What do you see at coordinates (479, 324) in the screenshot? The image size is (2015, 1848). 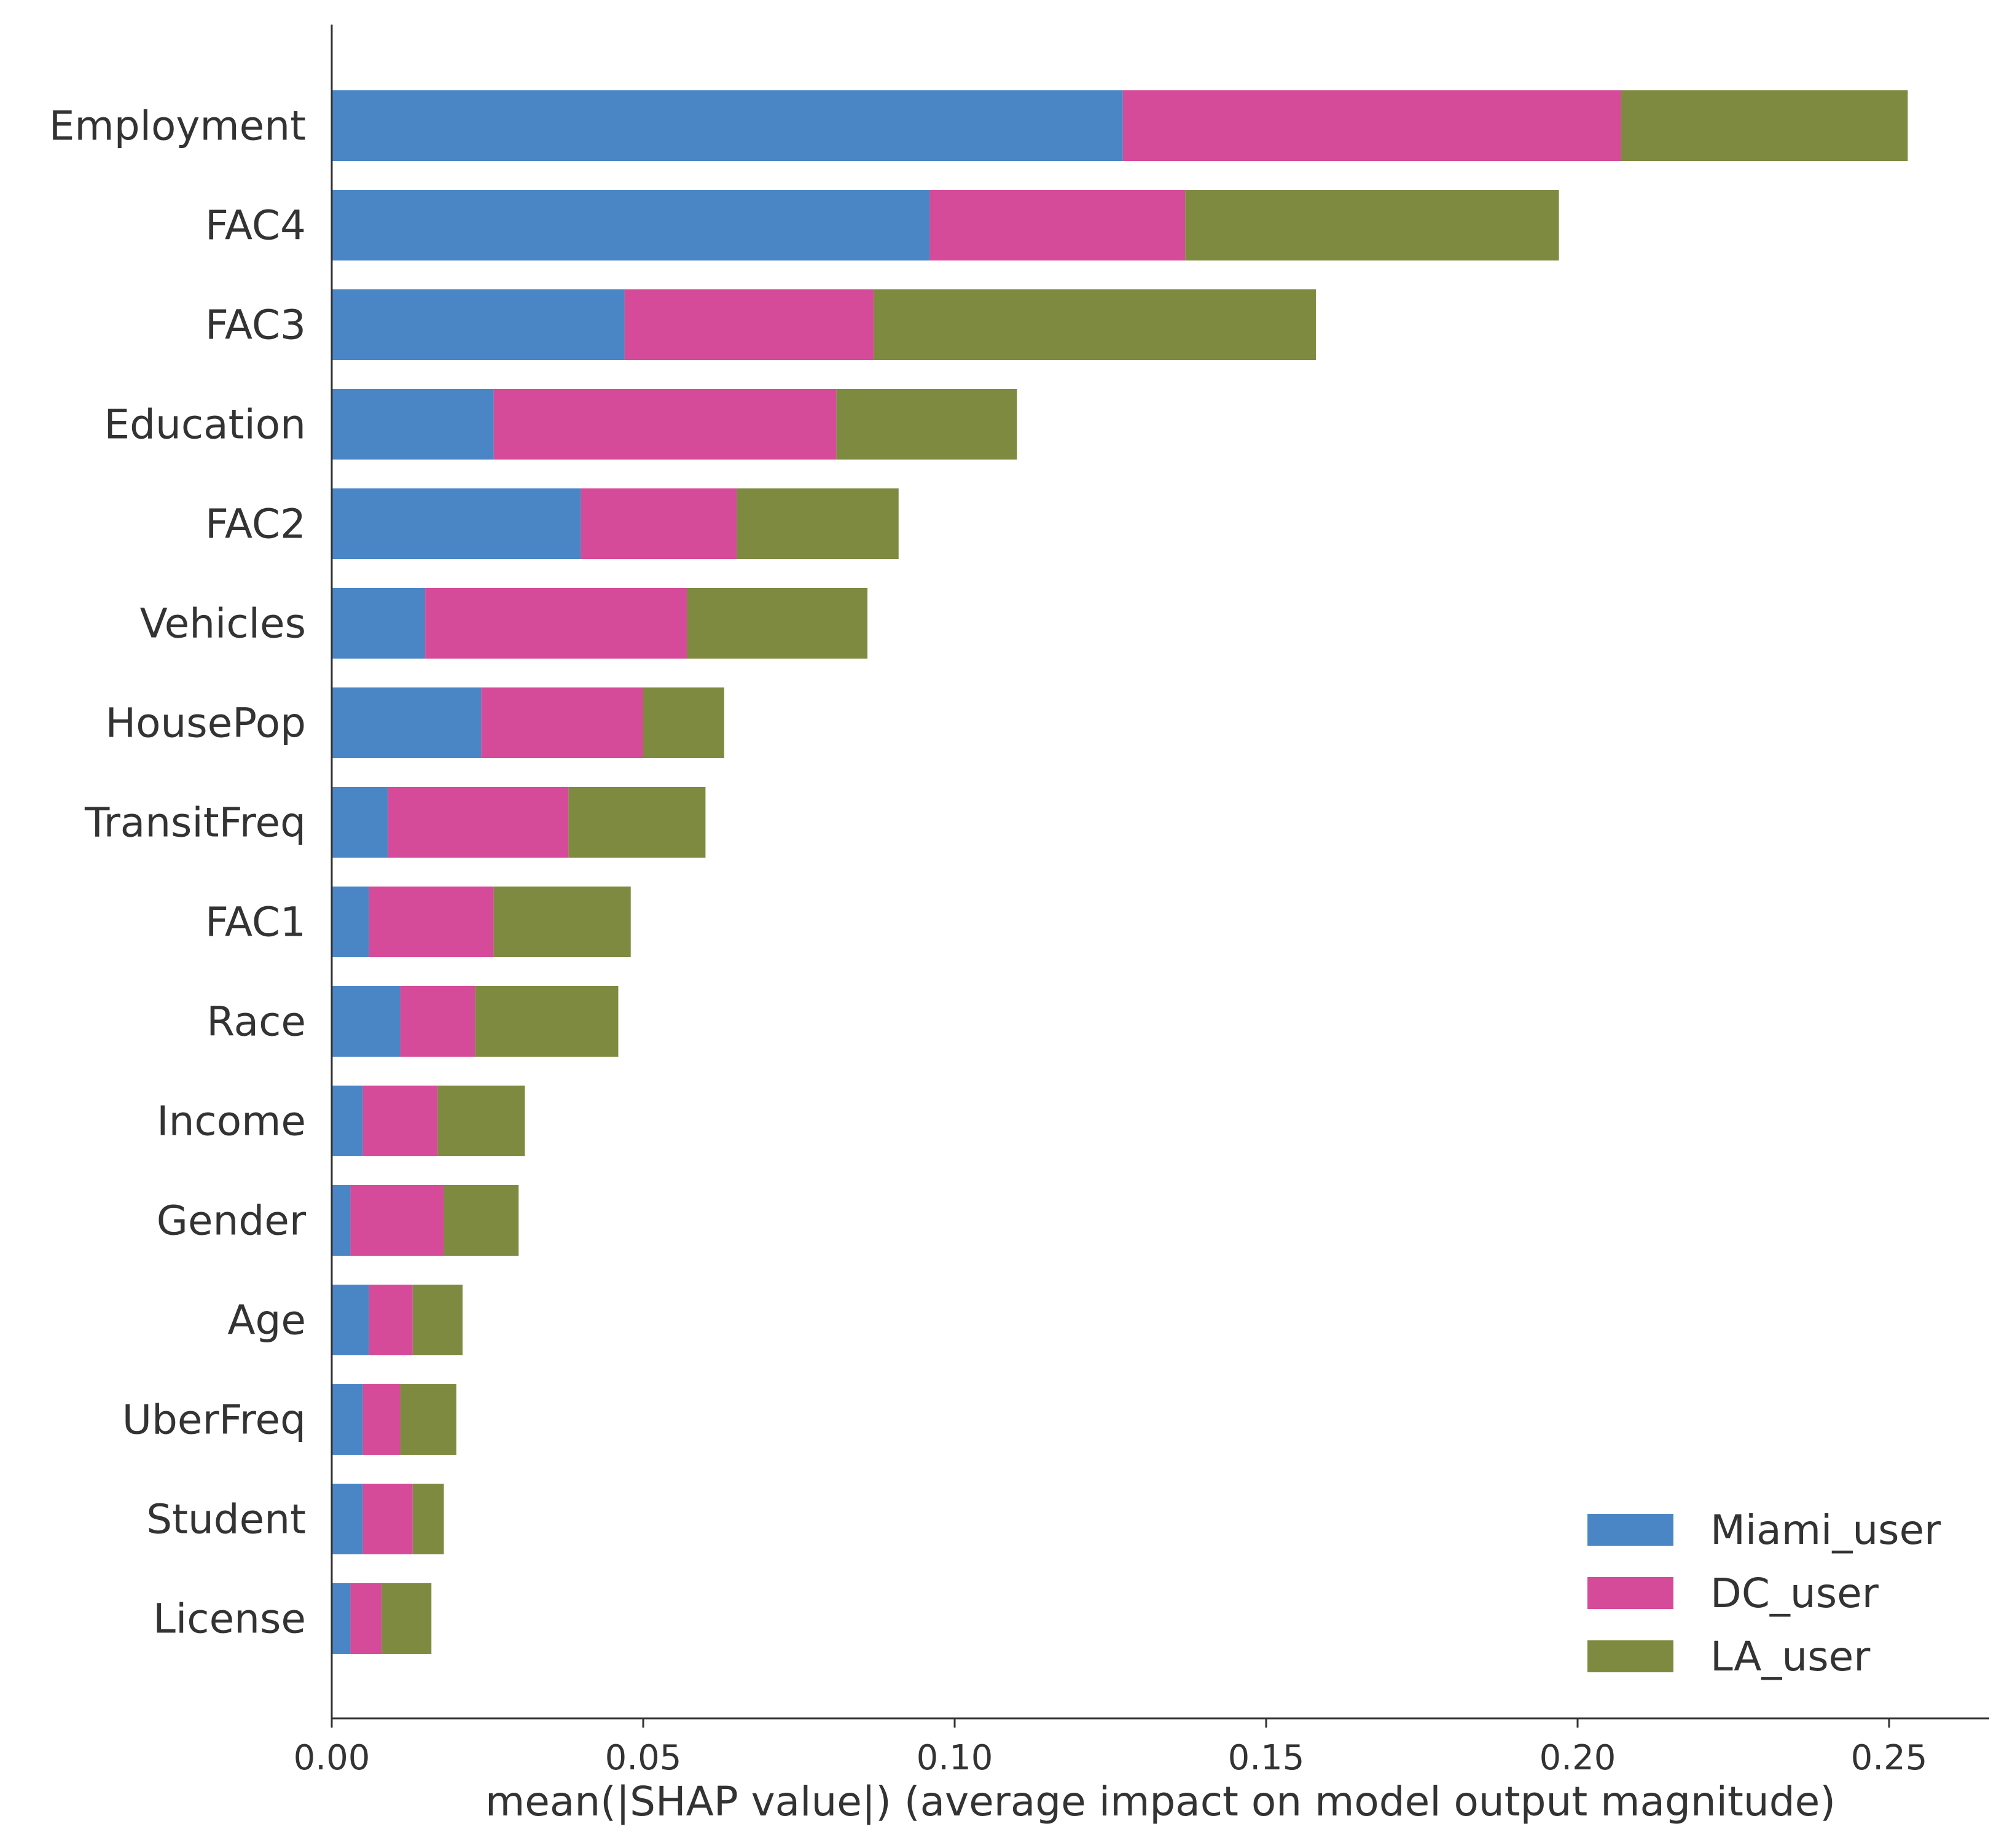 I see `bar-fac3-miami-user` at bounding box center [479, 324].